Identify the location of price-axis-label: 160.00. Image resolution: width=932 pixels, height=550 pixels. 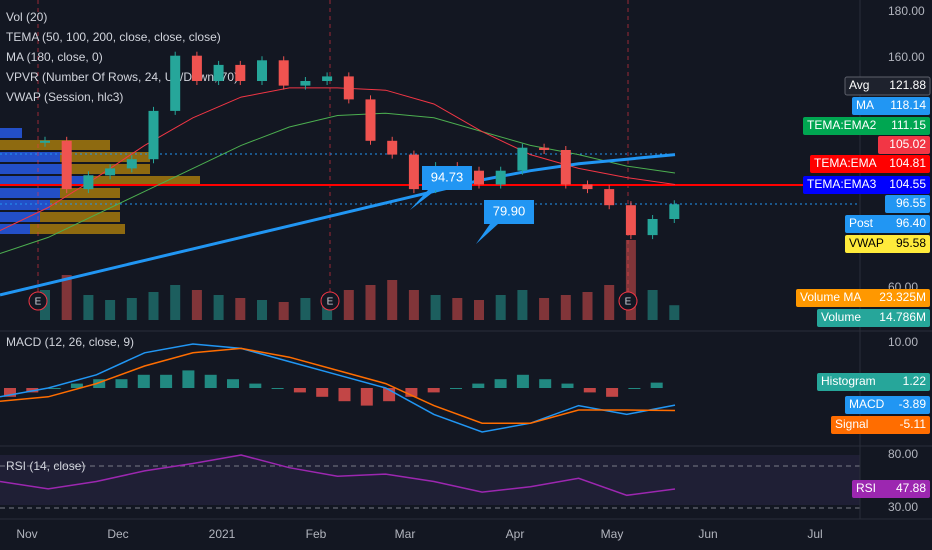
(906, 57).